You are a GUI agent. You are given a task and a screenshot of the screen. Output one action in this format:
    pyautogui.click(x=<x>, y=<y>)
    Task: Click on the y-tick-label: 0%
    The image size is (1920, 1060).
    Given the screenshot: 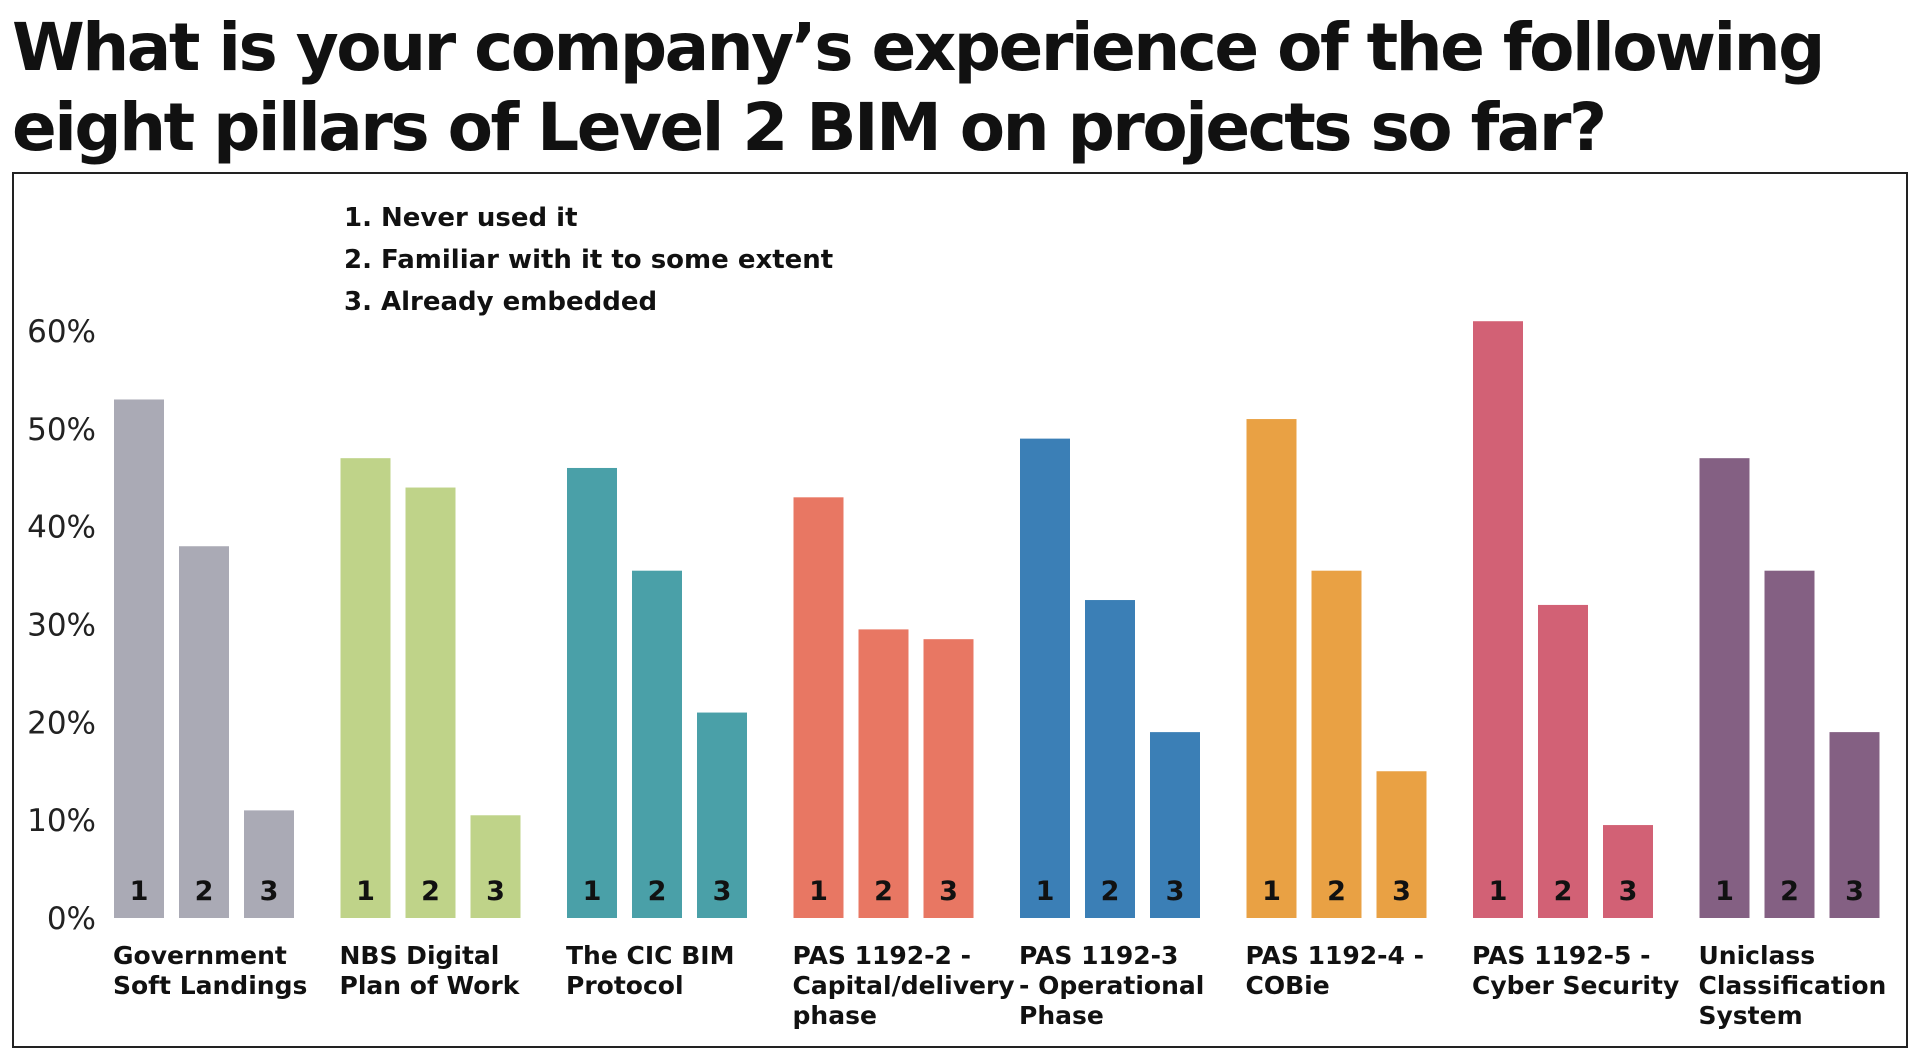 What is the action you would take?
    pyautogui.click(x=71, y=919)
    